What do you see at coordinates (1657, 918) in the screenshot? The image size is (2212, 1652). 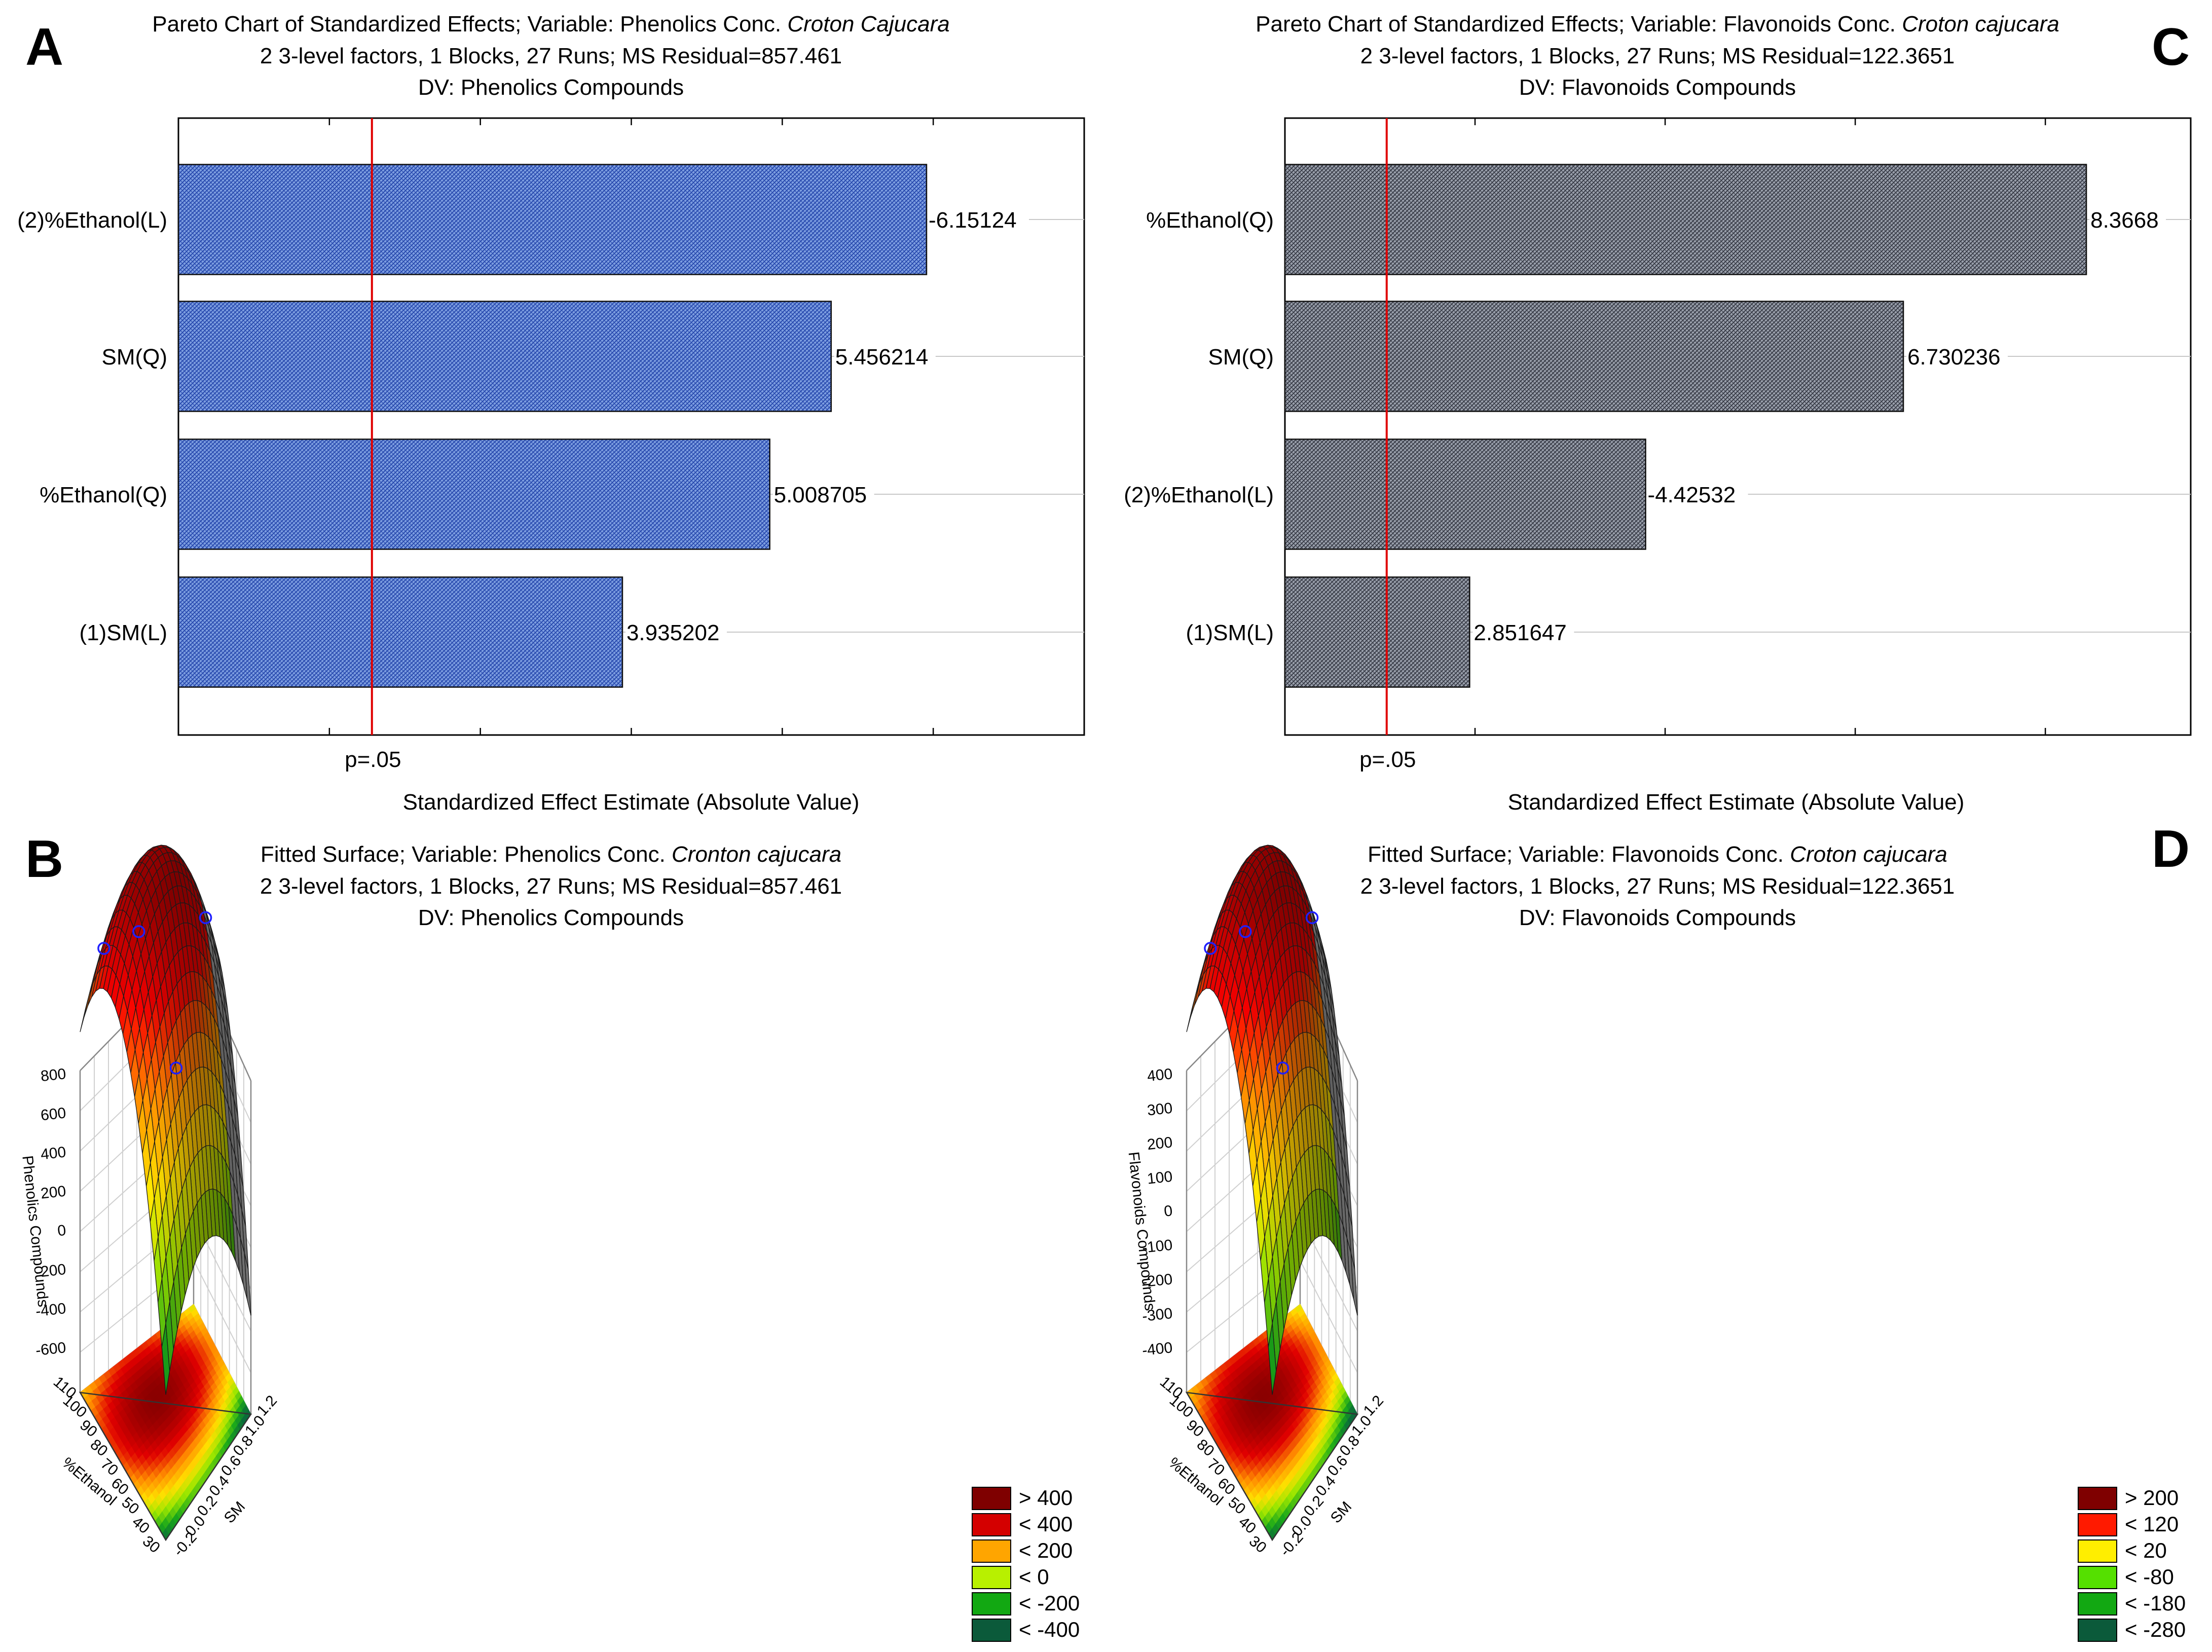 I see `chart-dv-label: DV: Flavonoids Compounds` at bounding box center [1657, 918].